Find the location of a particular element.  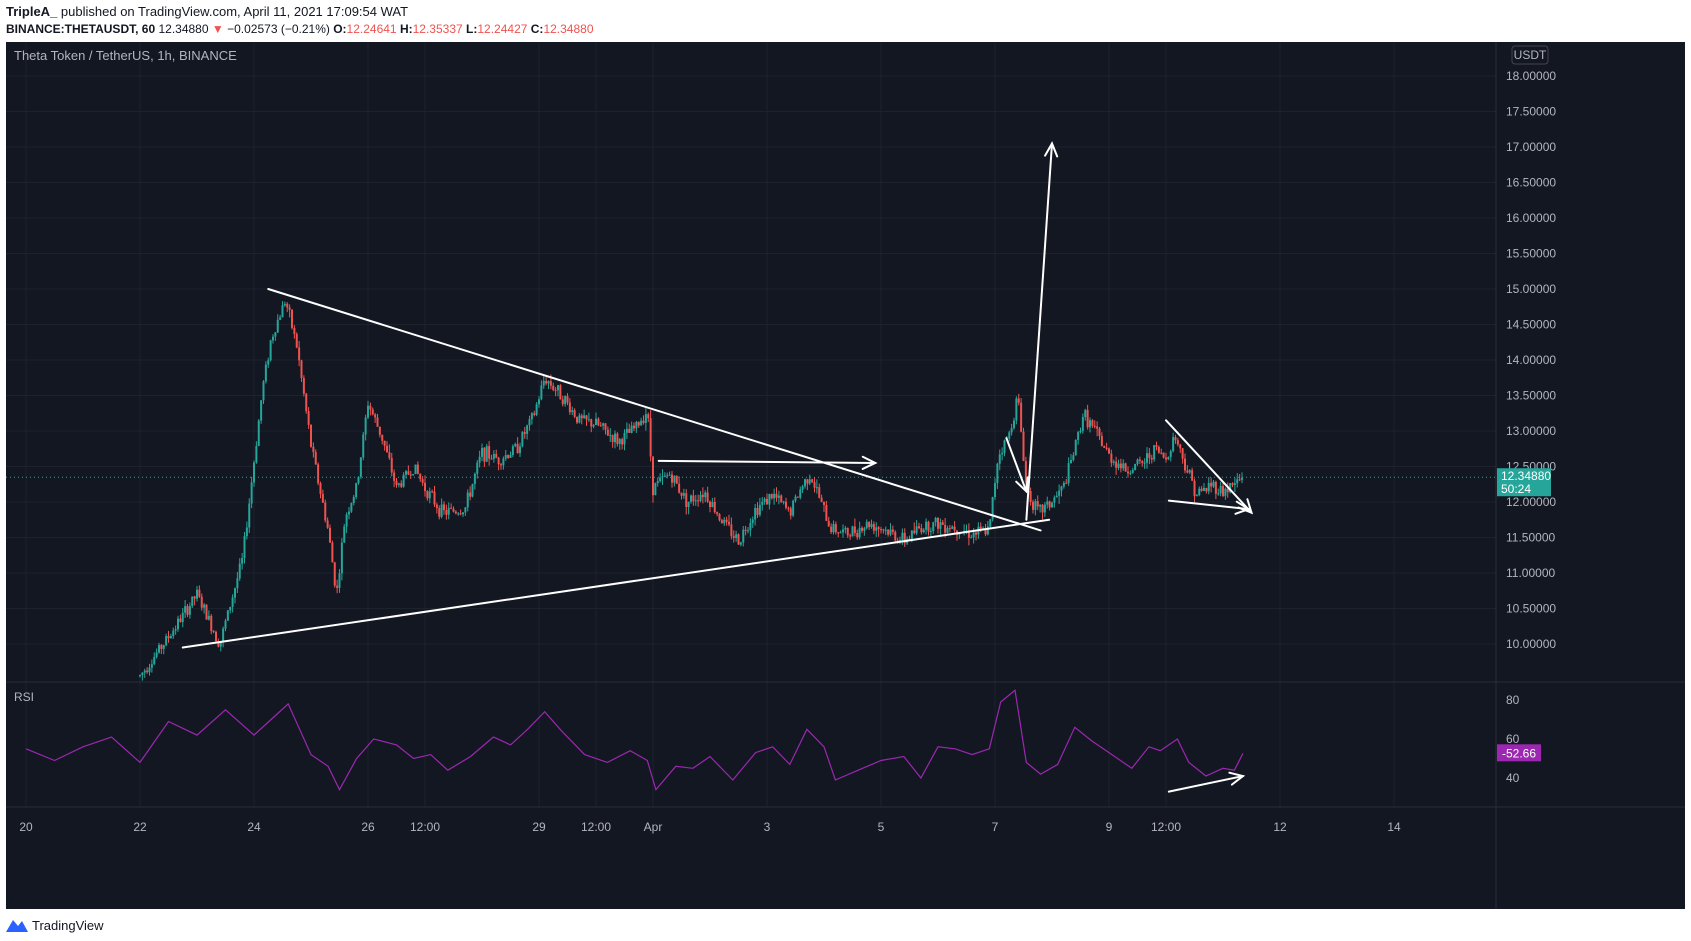

last-price-tag-bg is located at coordinates (1524, 482).